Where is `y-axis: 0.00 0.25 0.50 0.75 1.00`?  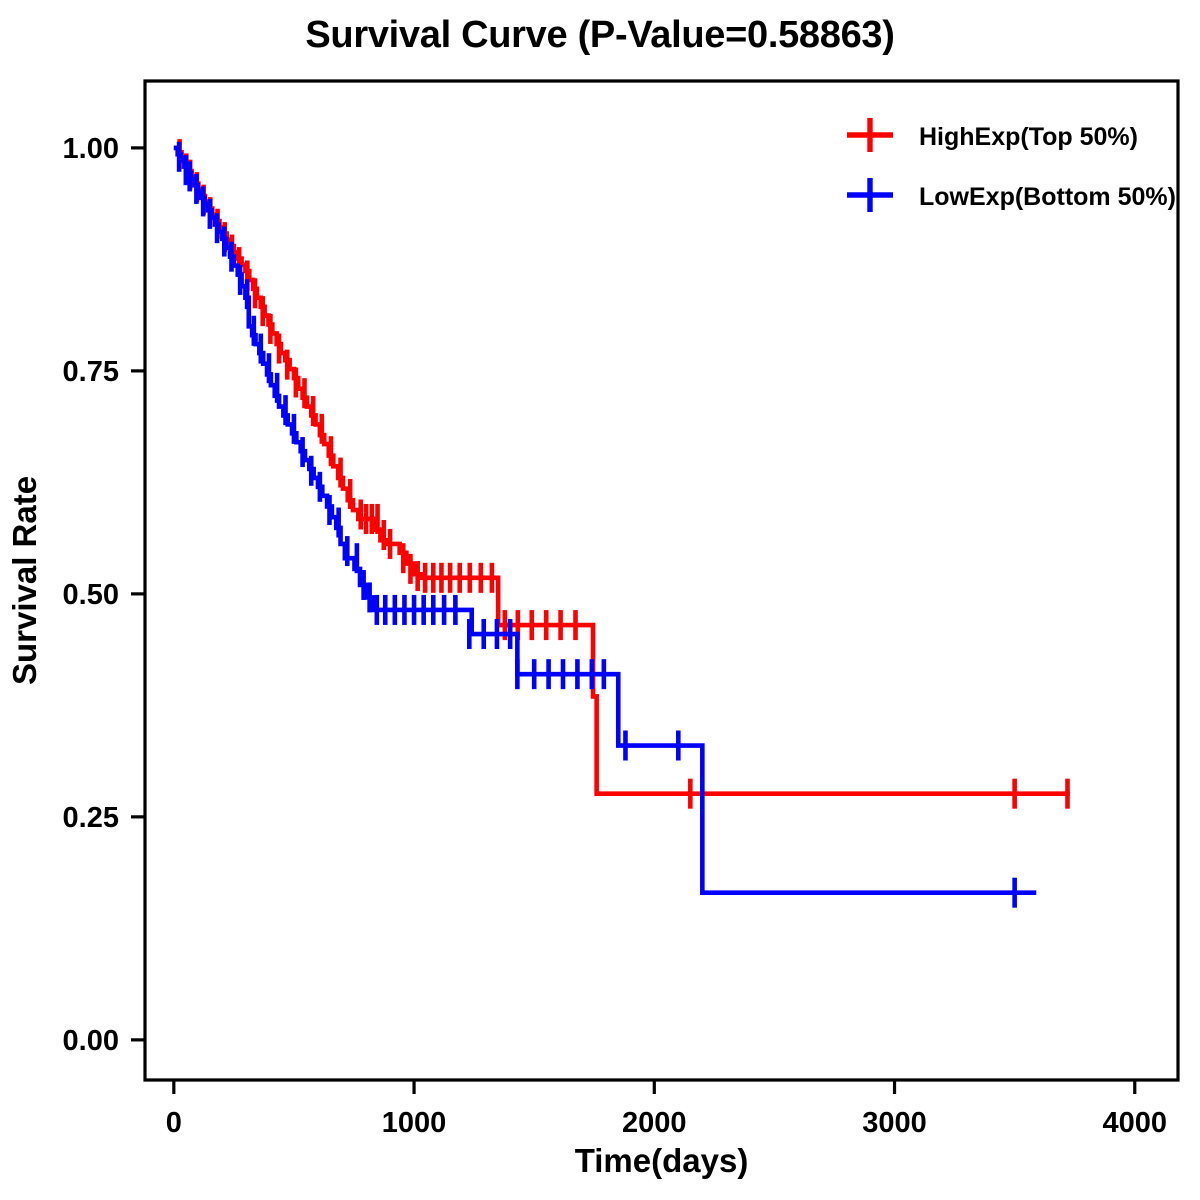
y-axis: 0.00 0.25 0.50 0.75 1.00 is located at coordinates (104, 595).